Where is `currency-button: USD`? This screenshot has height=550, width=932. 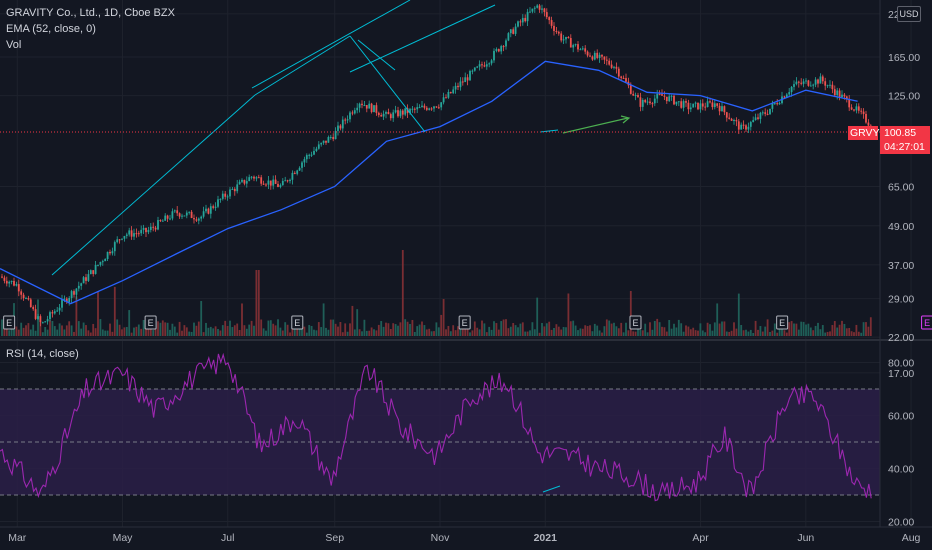
currency-button: USD is located at coordinates (909, 14).